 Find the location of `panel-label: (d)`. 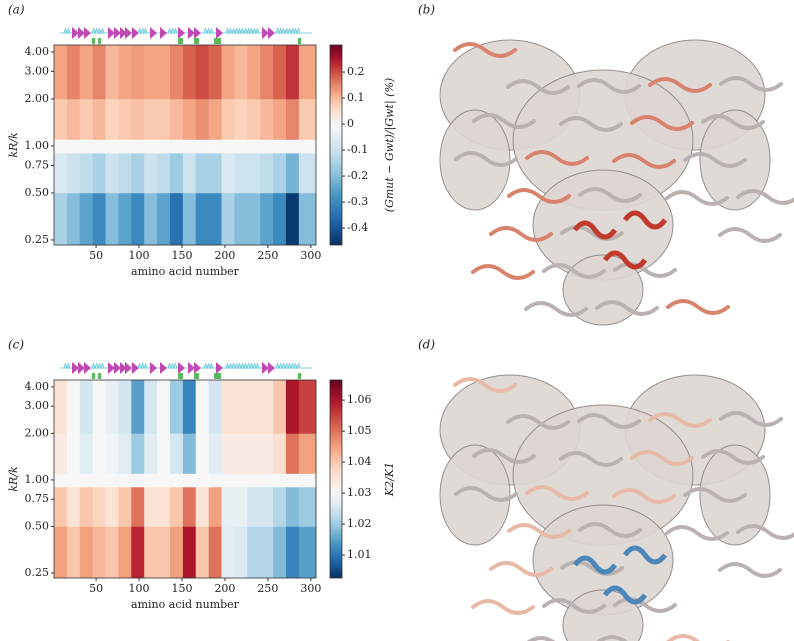

panel-label: (d) is located at coordinates (426, 345).